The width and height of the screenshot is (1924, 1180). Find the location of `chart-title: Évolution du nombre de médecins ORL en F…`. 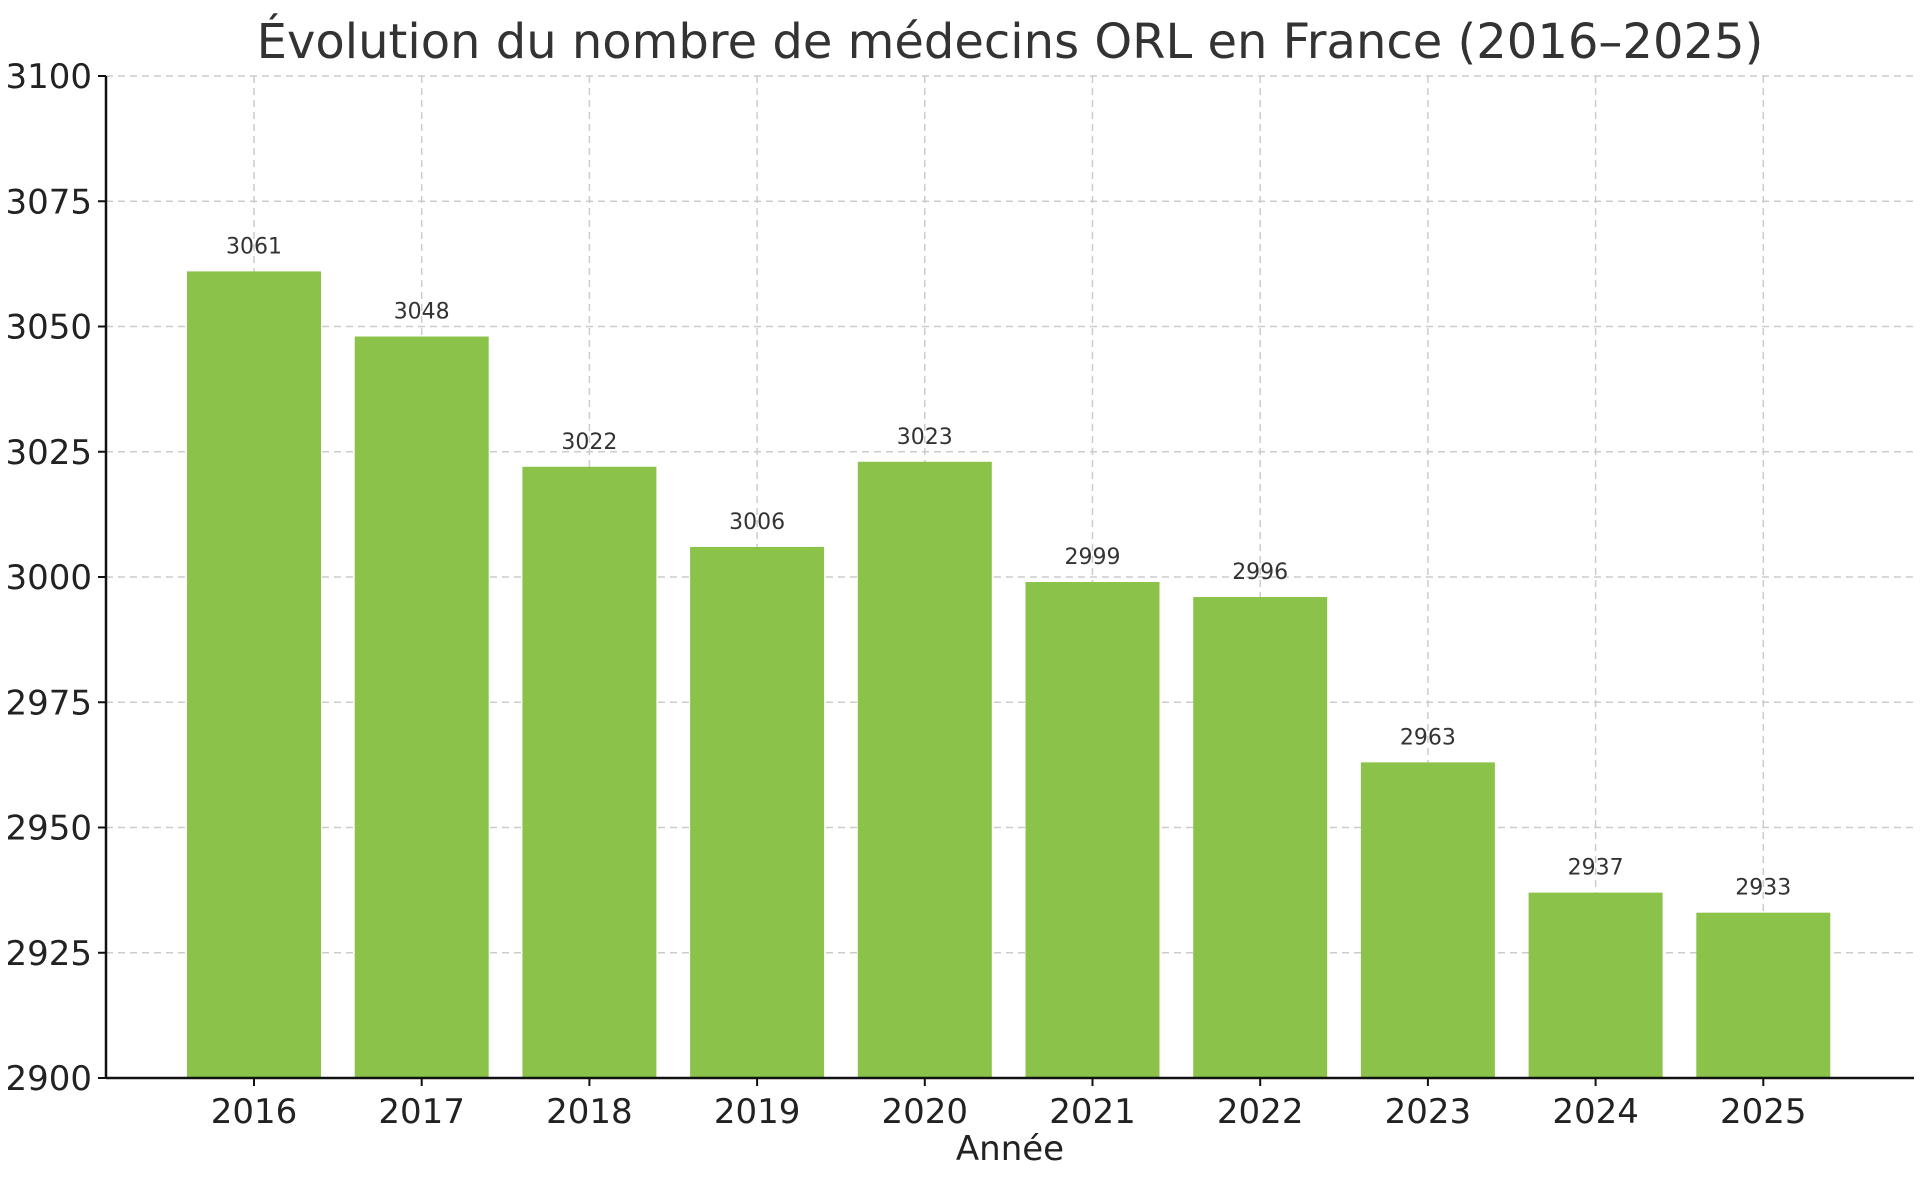

chart-title: Évolution du nombre de médecins ORL en F… is located at coordinates (1010, 41).